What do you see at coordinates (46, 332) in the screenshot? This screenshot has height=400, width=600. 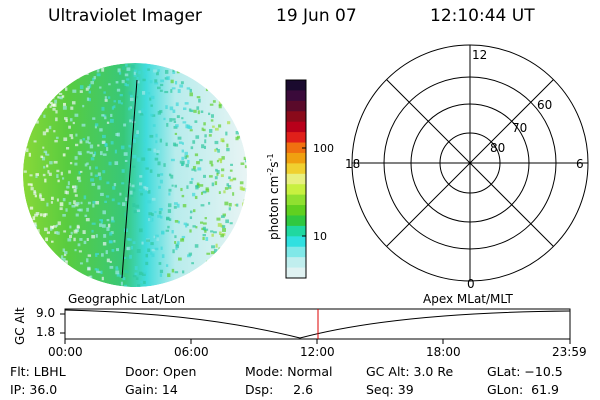 I see `y-tick-1-8: 1.8` at bounding box center [46, 332].